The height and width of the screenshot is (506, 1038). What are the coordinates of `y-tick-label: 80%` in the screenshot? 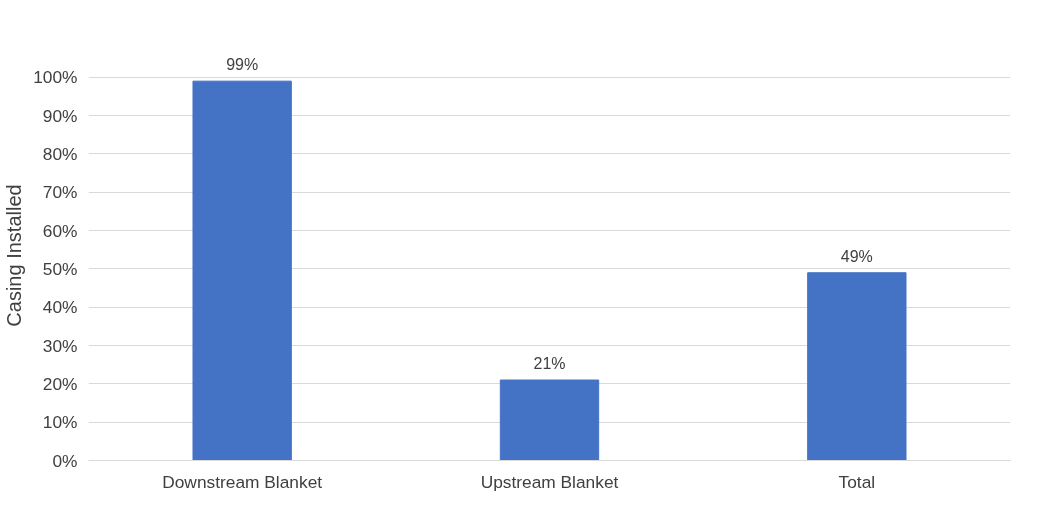 It's located at (60, 153).